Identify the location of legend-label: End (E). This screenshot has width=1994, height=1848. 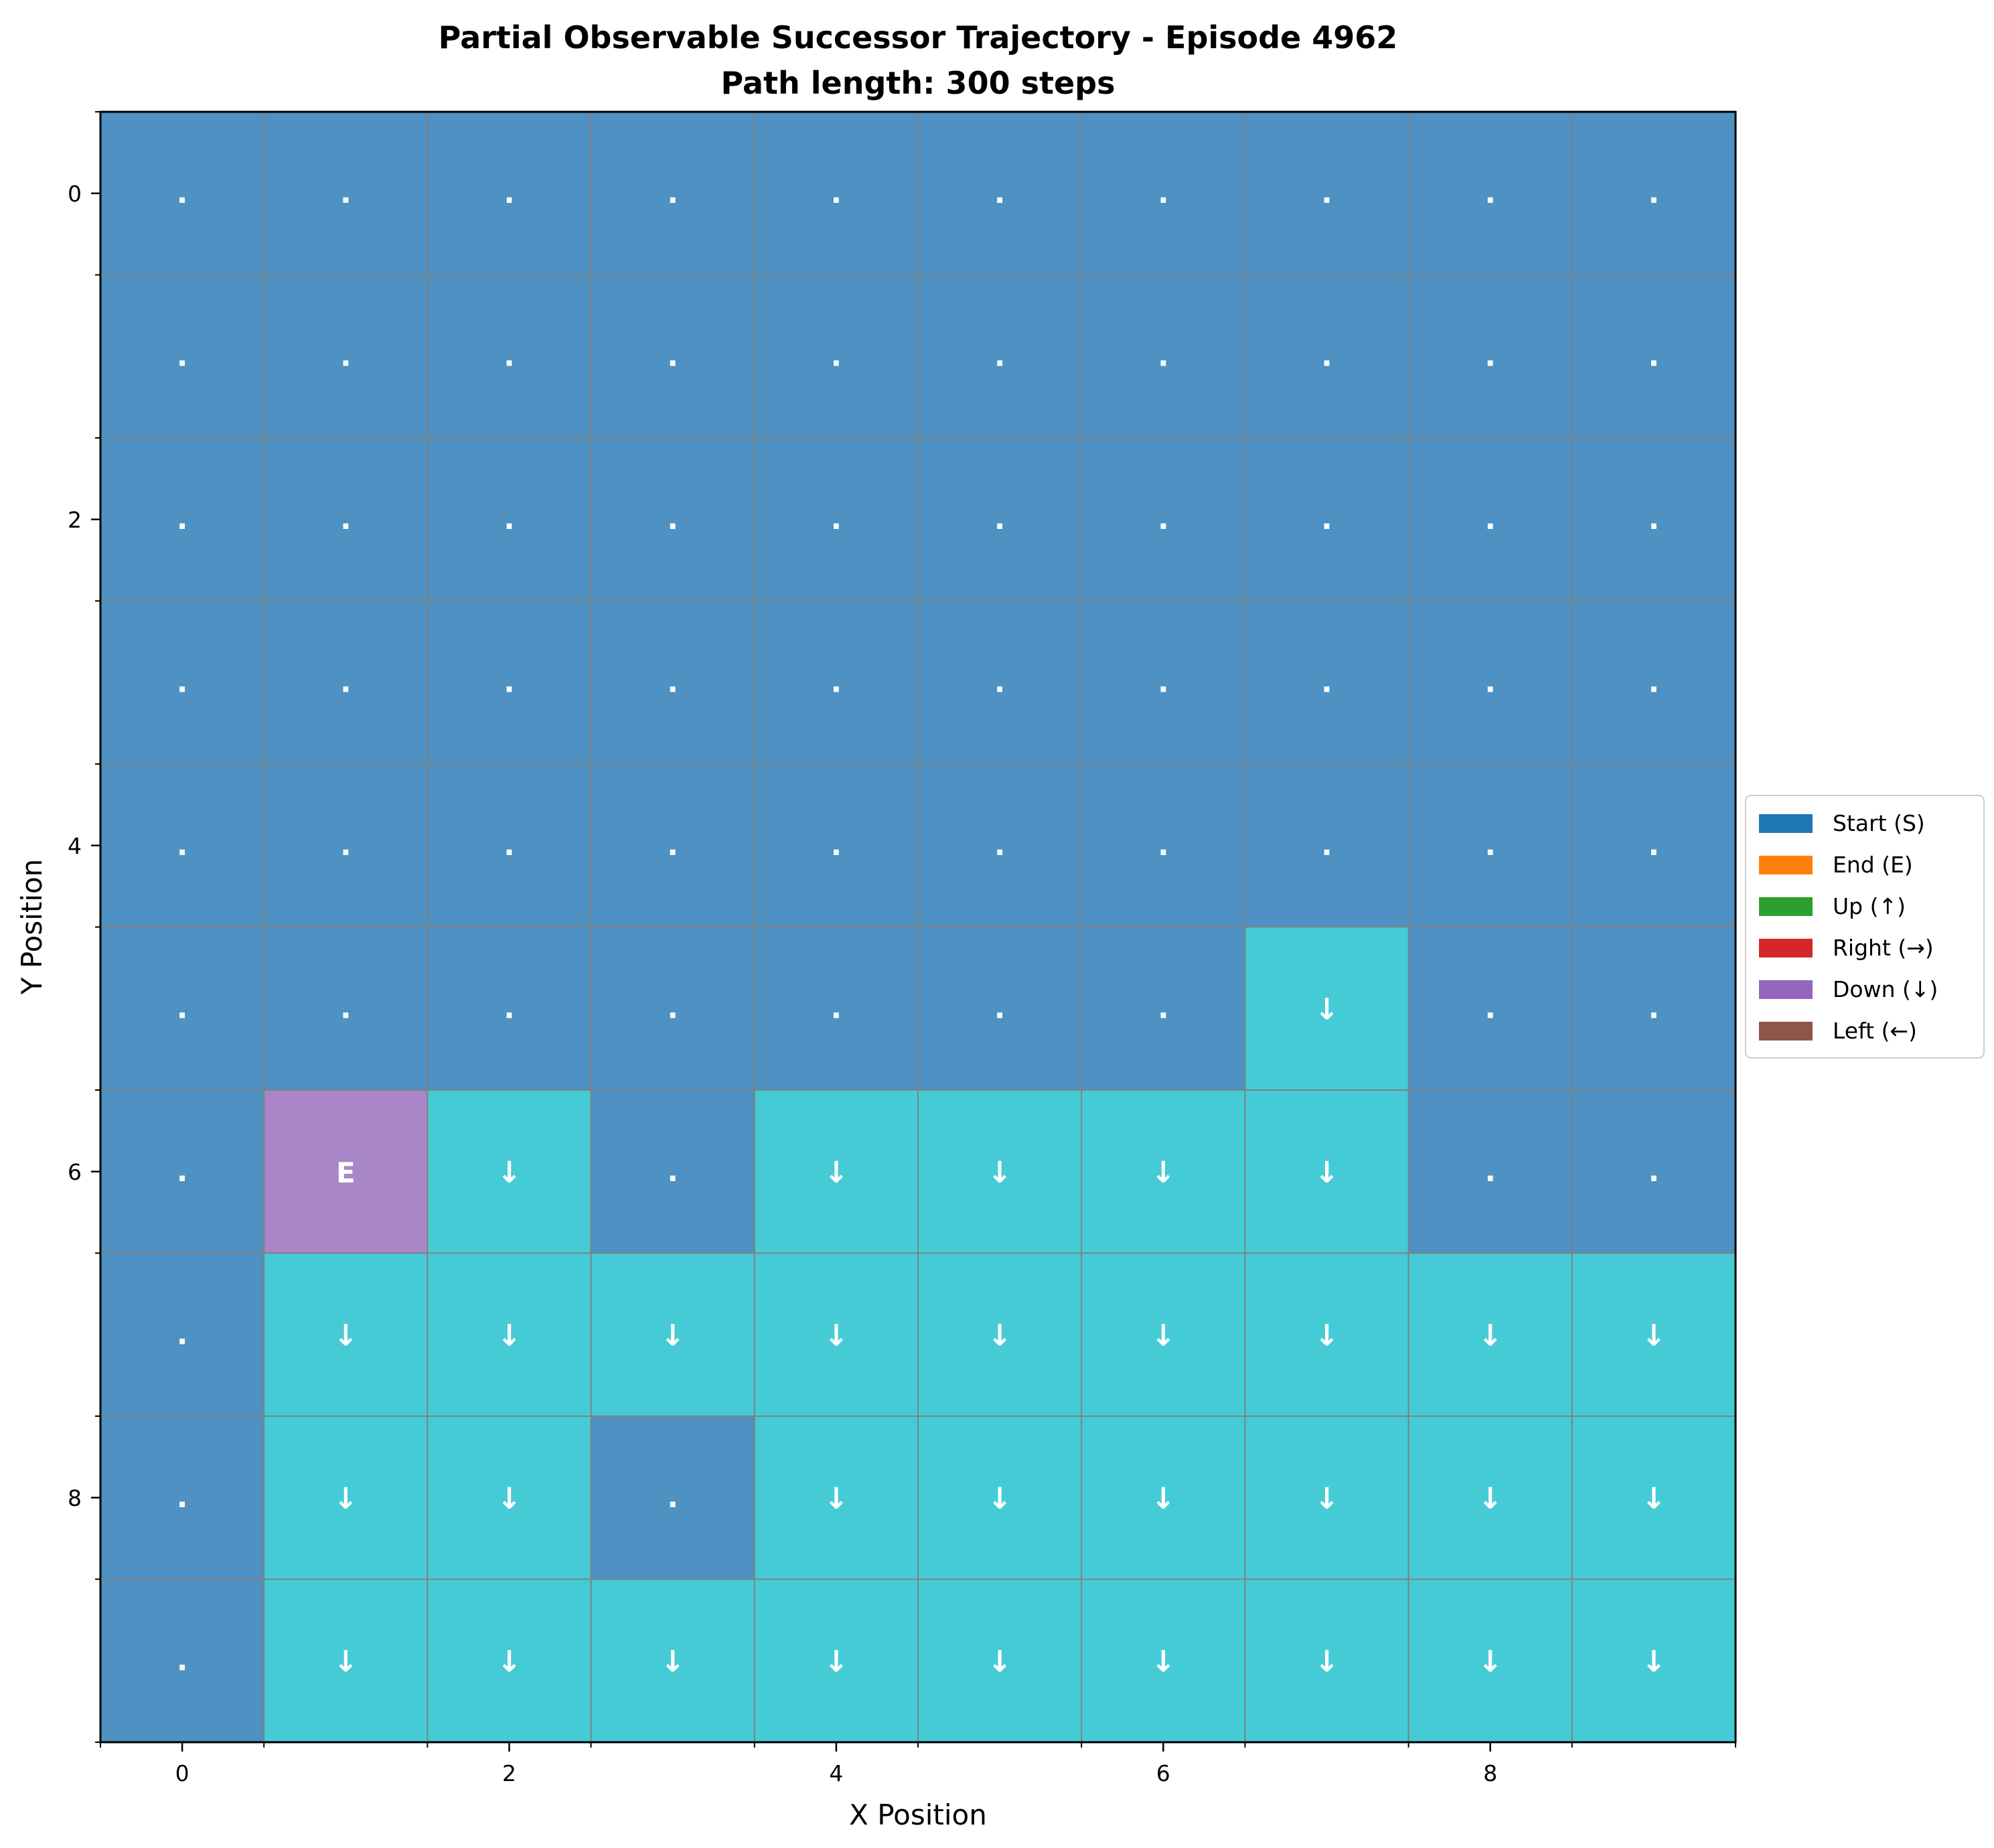
(1873, 865).